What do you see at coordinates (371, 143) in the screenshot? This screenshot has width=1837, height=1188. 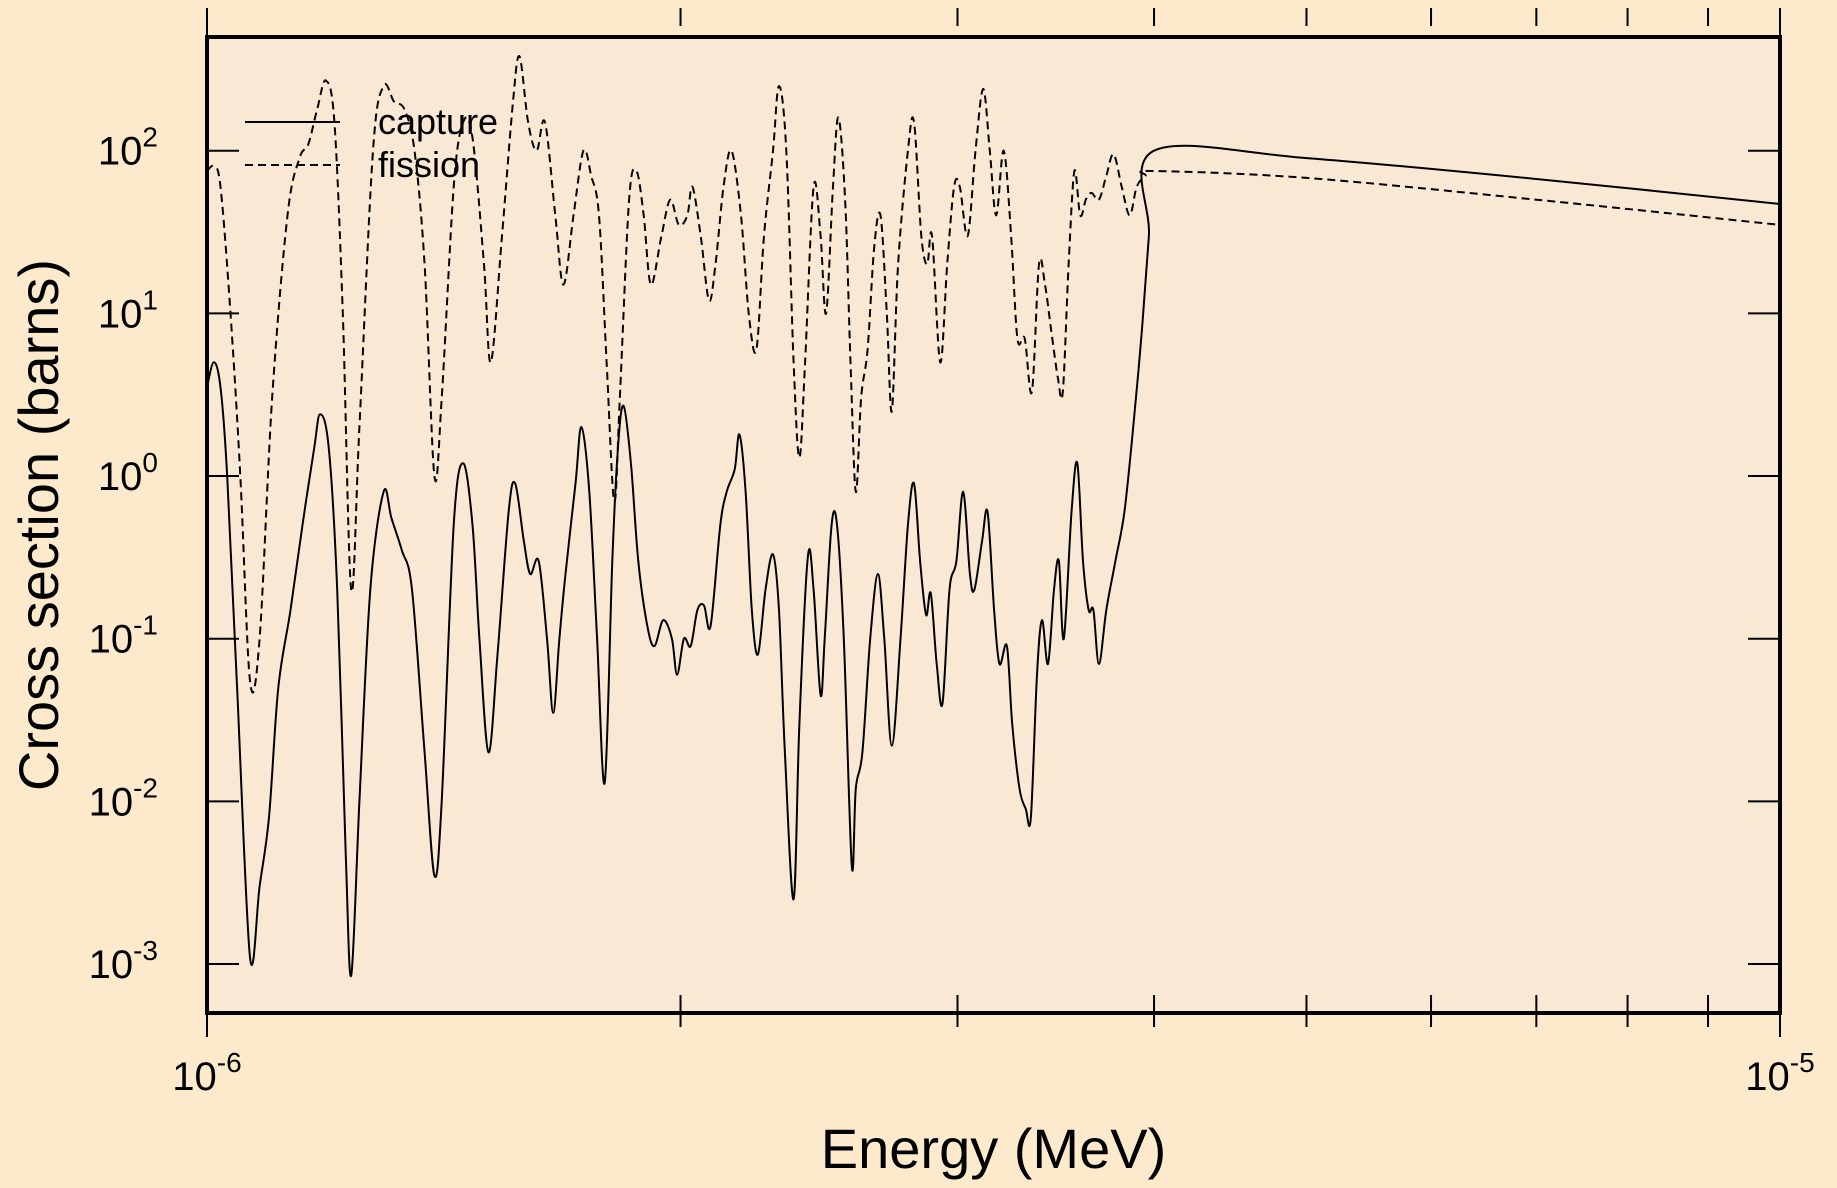 I see `legend: capture fission` at bounding box center [371, 143].